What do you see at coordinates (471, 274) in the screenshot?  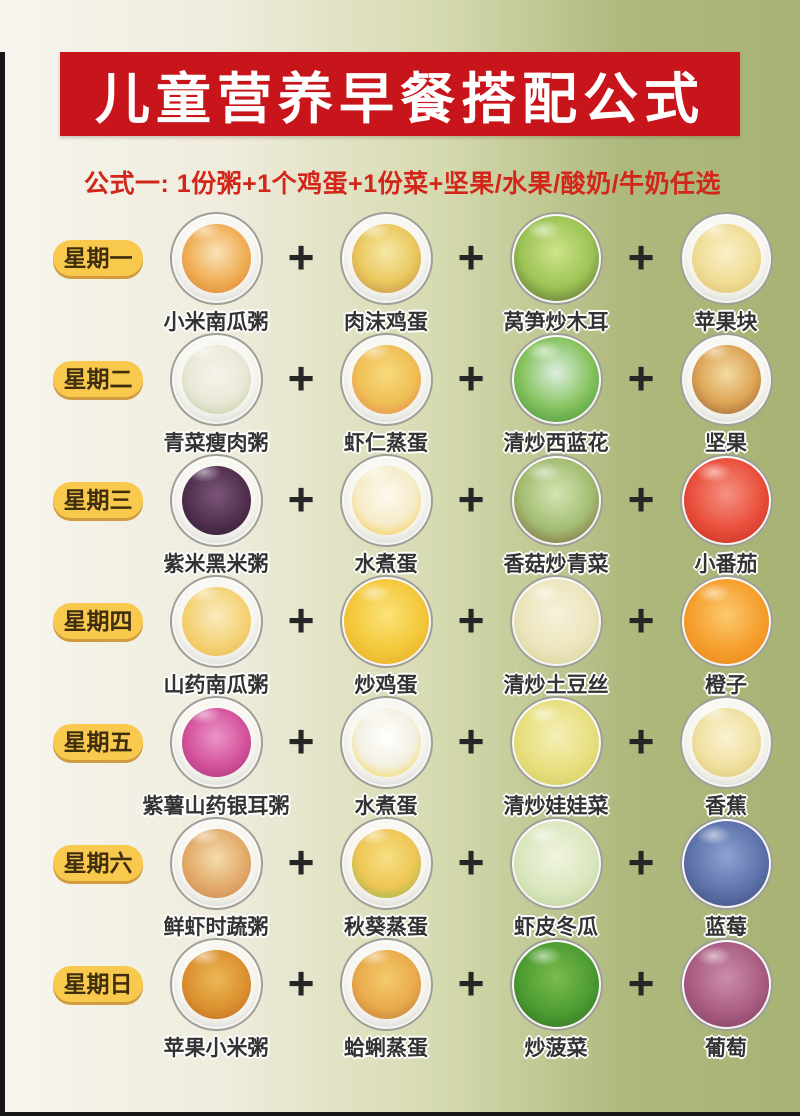 I see `day-foods: 小米南瓜粥 + 肉沫鸡蛋 + 莴笋炒木耳 + 苹果块` at bounding box center [471, 274].